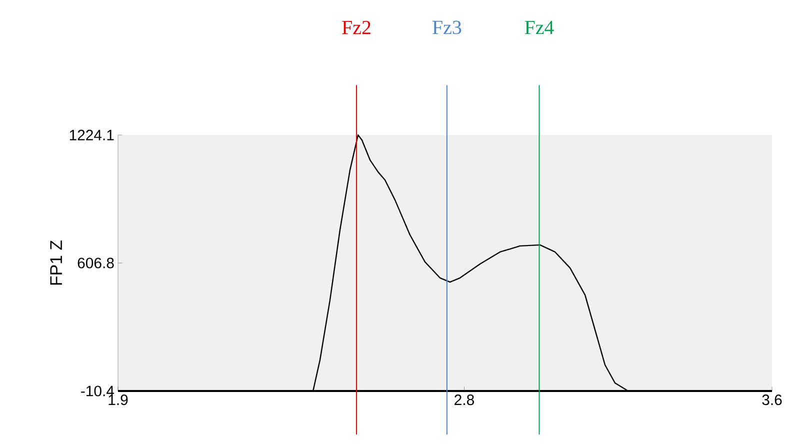 This screenshot has width=789, height=445. I want to click on x-tick-label: 1.9, so click(118, 400).